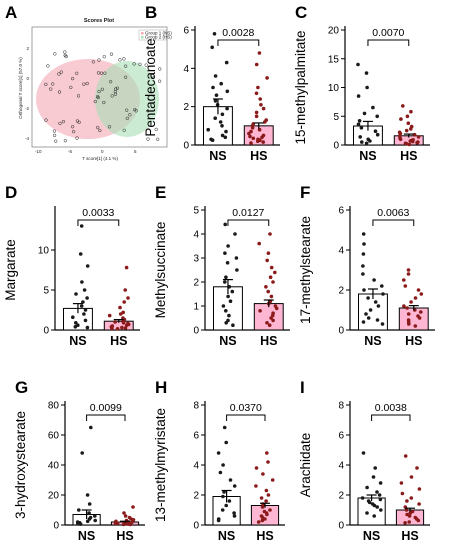  What do you see at coordinates (246, 408) in the screenshot?
I see `p-value-label: 0.0370` at bounding box center [246, 408].